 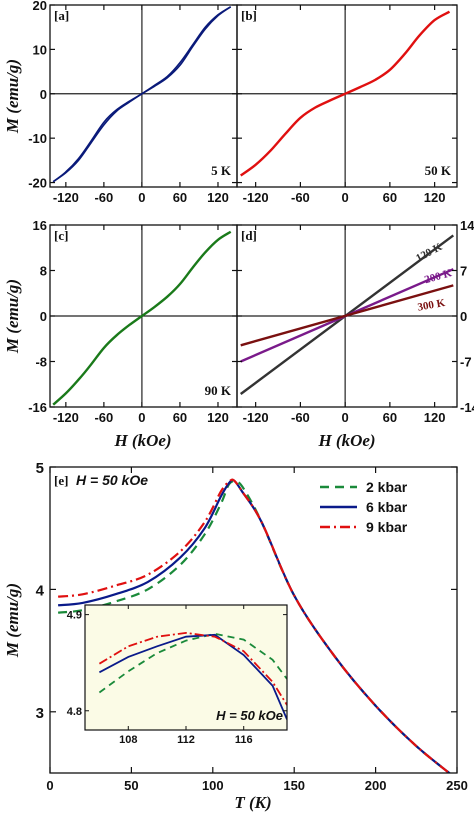 What do you see at coordinates (244, 740) in the screenshot?
I see `inset-x-tick-label: 116` at bounding box center [244, 740].